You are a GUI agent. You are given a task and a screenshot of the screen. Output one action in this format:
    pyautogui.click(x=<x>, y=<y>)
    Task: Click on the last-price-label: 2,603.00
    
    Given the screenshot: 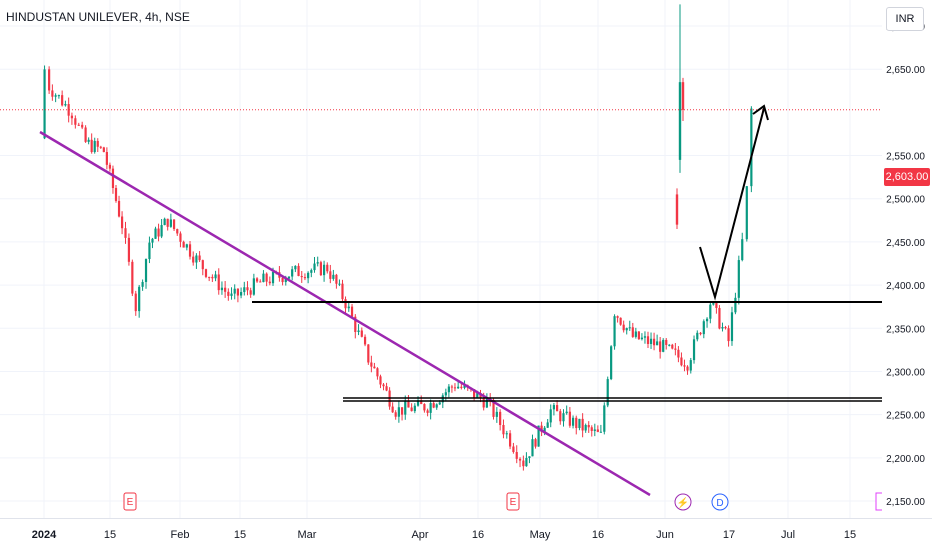 What is the action you would take?
    pyautogui.click(x=907, y=177)
    